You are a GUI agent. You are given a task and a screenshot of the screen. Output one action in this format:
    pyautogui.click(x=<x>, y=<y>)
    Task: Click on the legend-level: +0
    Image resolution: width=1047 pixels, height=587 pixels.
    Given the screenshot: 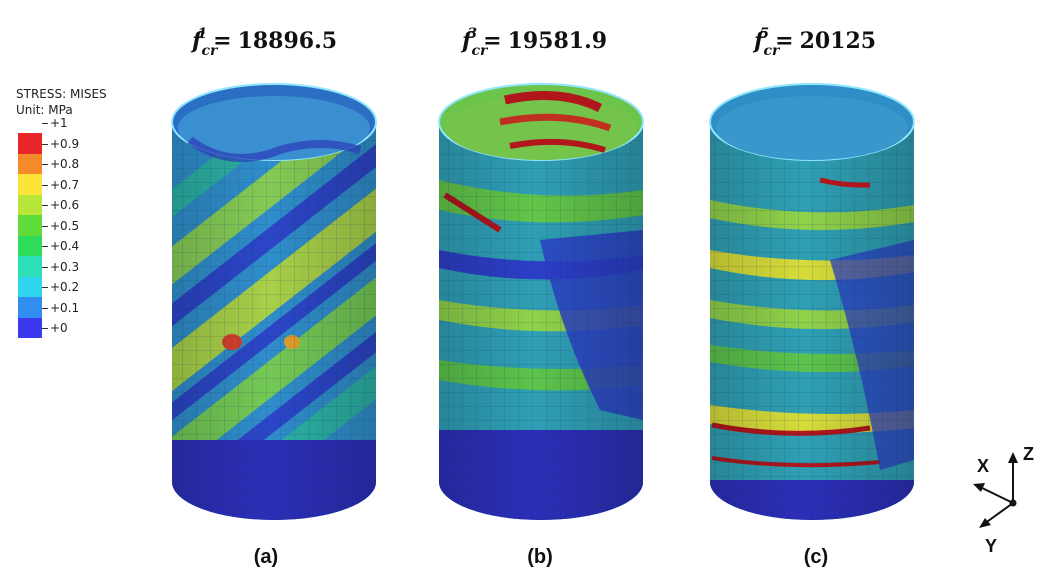 What is the action you would take?
    pyautogui.click(x=61, y=335)
    